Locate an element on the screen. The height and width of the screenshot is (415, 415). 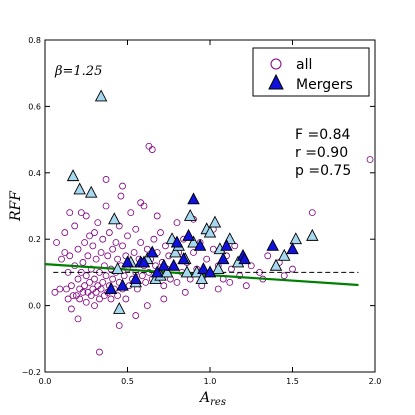
beta-label: β=1.25 is located at coordinates (78, 71).